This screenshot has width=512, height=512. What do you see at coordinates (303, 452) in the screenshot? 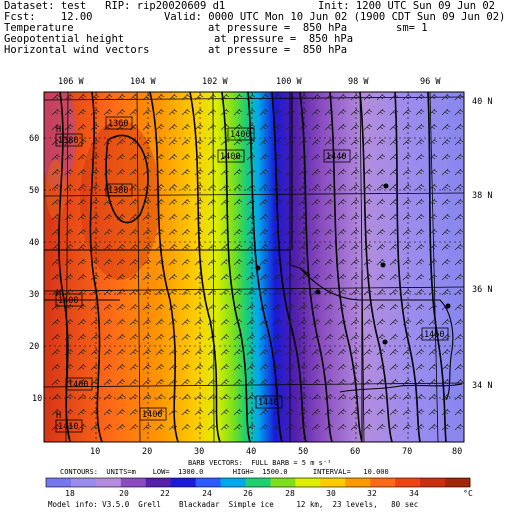
I see `x-tick: 50` at bounding box center [303, 452].